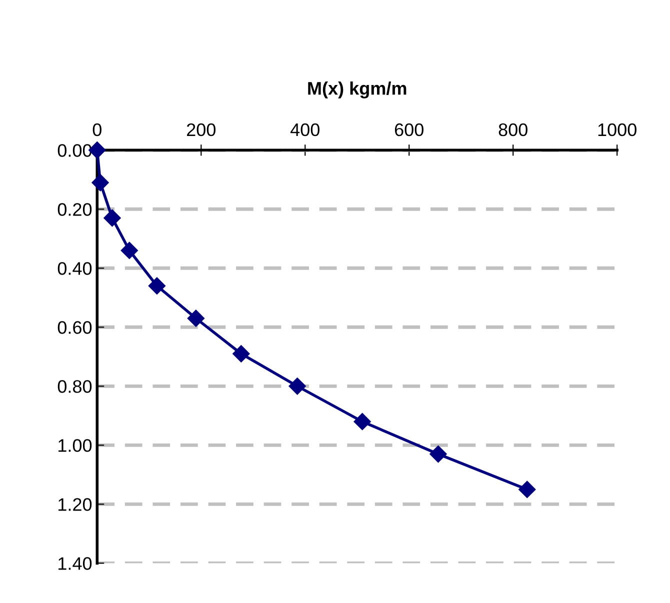 The image size is (670, 603). I want to click on y-tick-label: 1.40, so click(75, 563).